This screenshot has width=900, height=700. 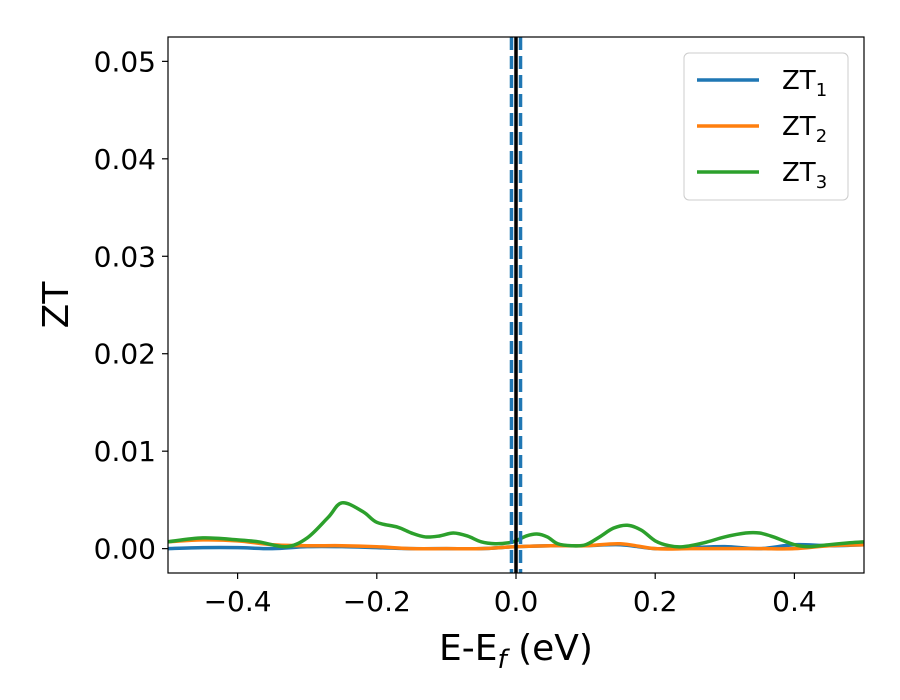 What do you see at coordinates (125, 549) in the screenshot?
I see `y-tick-label: 0.00` at bounding box center [125, 549].